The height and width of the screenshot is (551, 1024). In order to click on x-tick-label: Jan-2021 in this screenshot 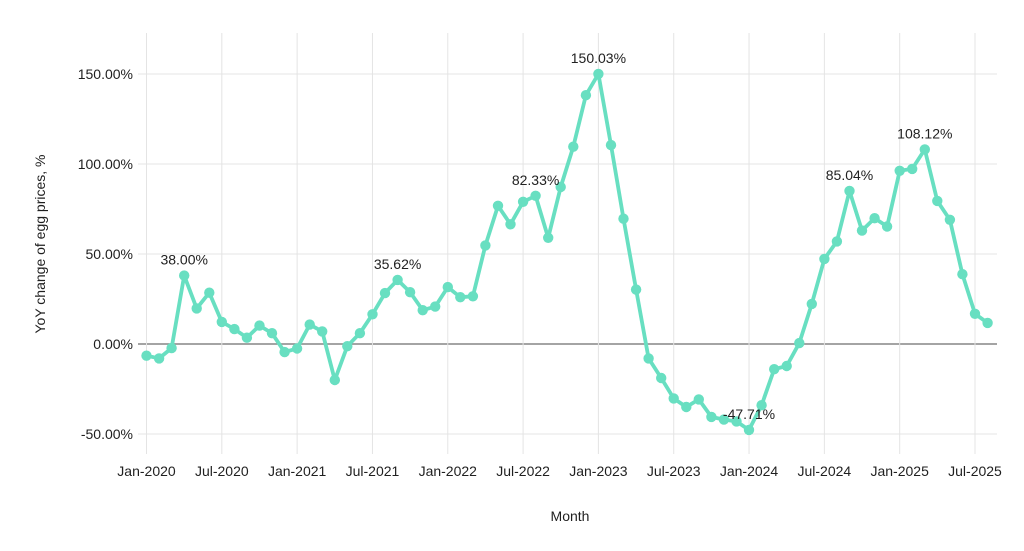, I will do `click(297, 471)`.